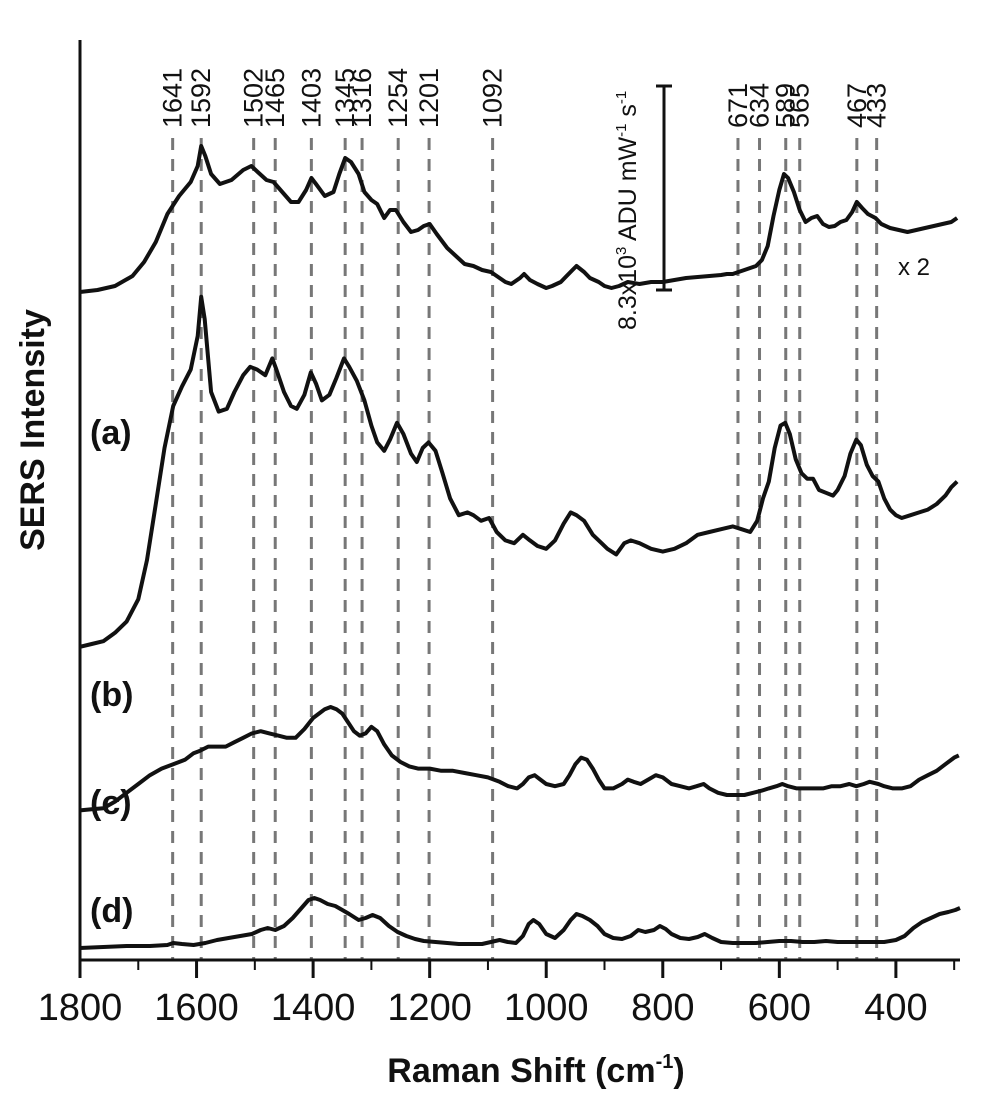 The height and width of the screenshot is (1098, 992). Describe the element at coordinates (196, 1008) in the screenshot. I see `x-tick-label-1600: 1600` at that location.